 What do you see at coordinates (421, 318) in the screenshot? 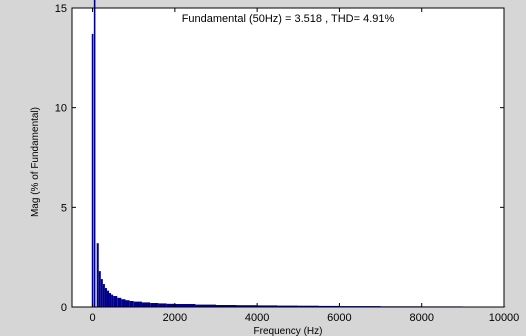
I see `x-tick-label: 8000` at bounding box center [421, 318].